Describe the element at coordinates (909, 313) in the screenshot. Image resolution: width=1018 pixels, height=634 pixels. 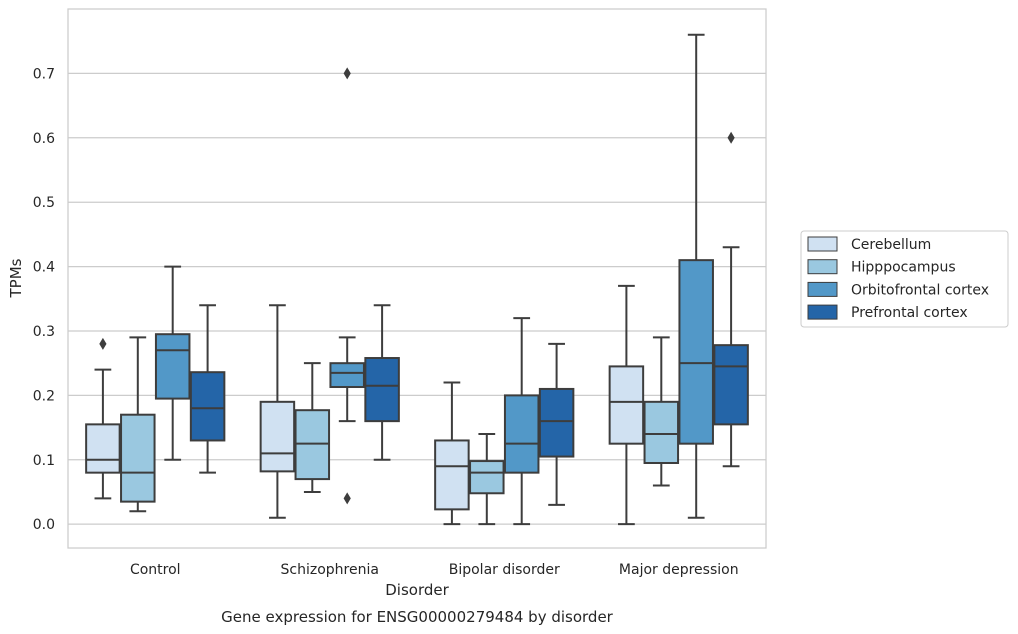
I see `legend-label: Prefrontal cortex` at that location.